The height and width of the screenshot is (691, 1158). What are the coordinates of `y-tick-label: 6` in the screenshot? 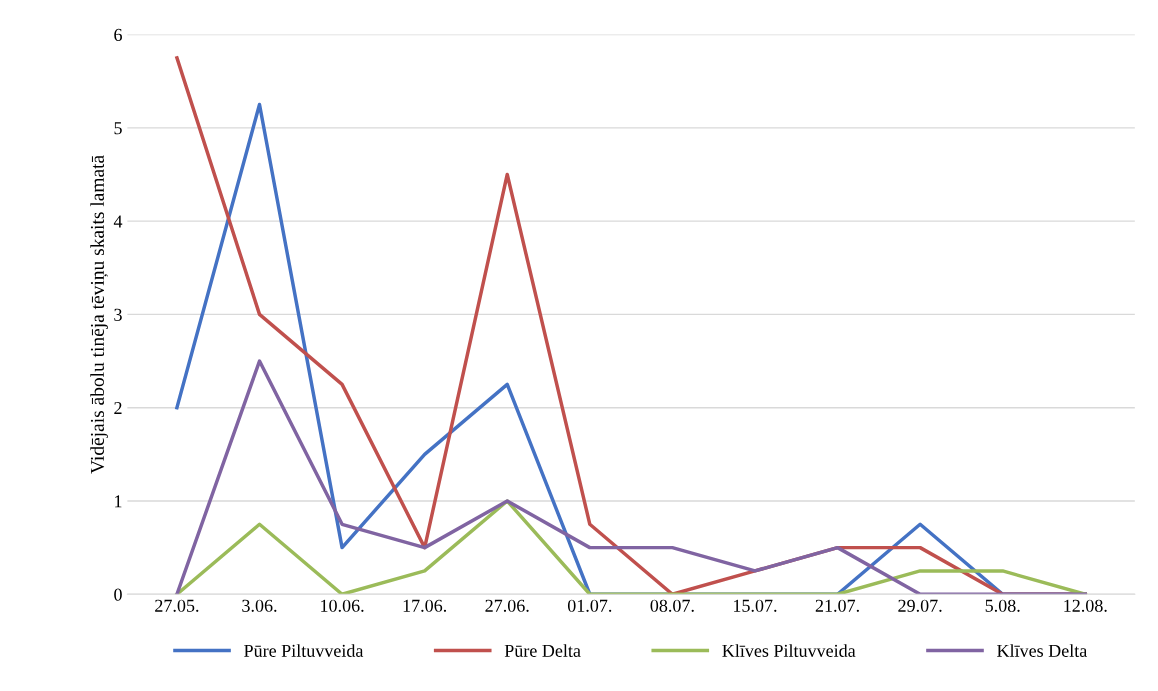 It's located at (118, 34).